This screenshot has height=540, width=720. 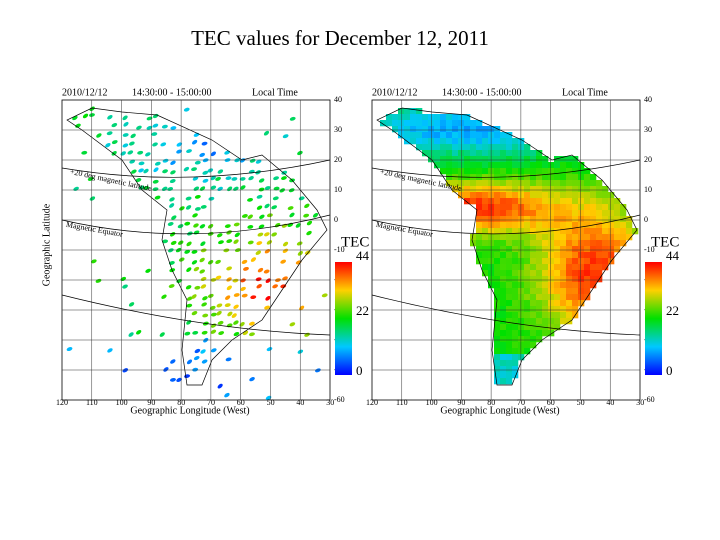 What do you see at coordinates (340, 38) in the screenshot?
I see `slide-title: TEC values for December 12, 2011` at bounding box center [340, 38].